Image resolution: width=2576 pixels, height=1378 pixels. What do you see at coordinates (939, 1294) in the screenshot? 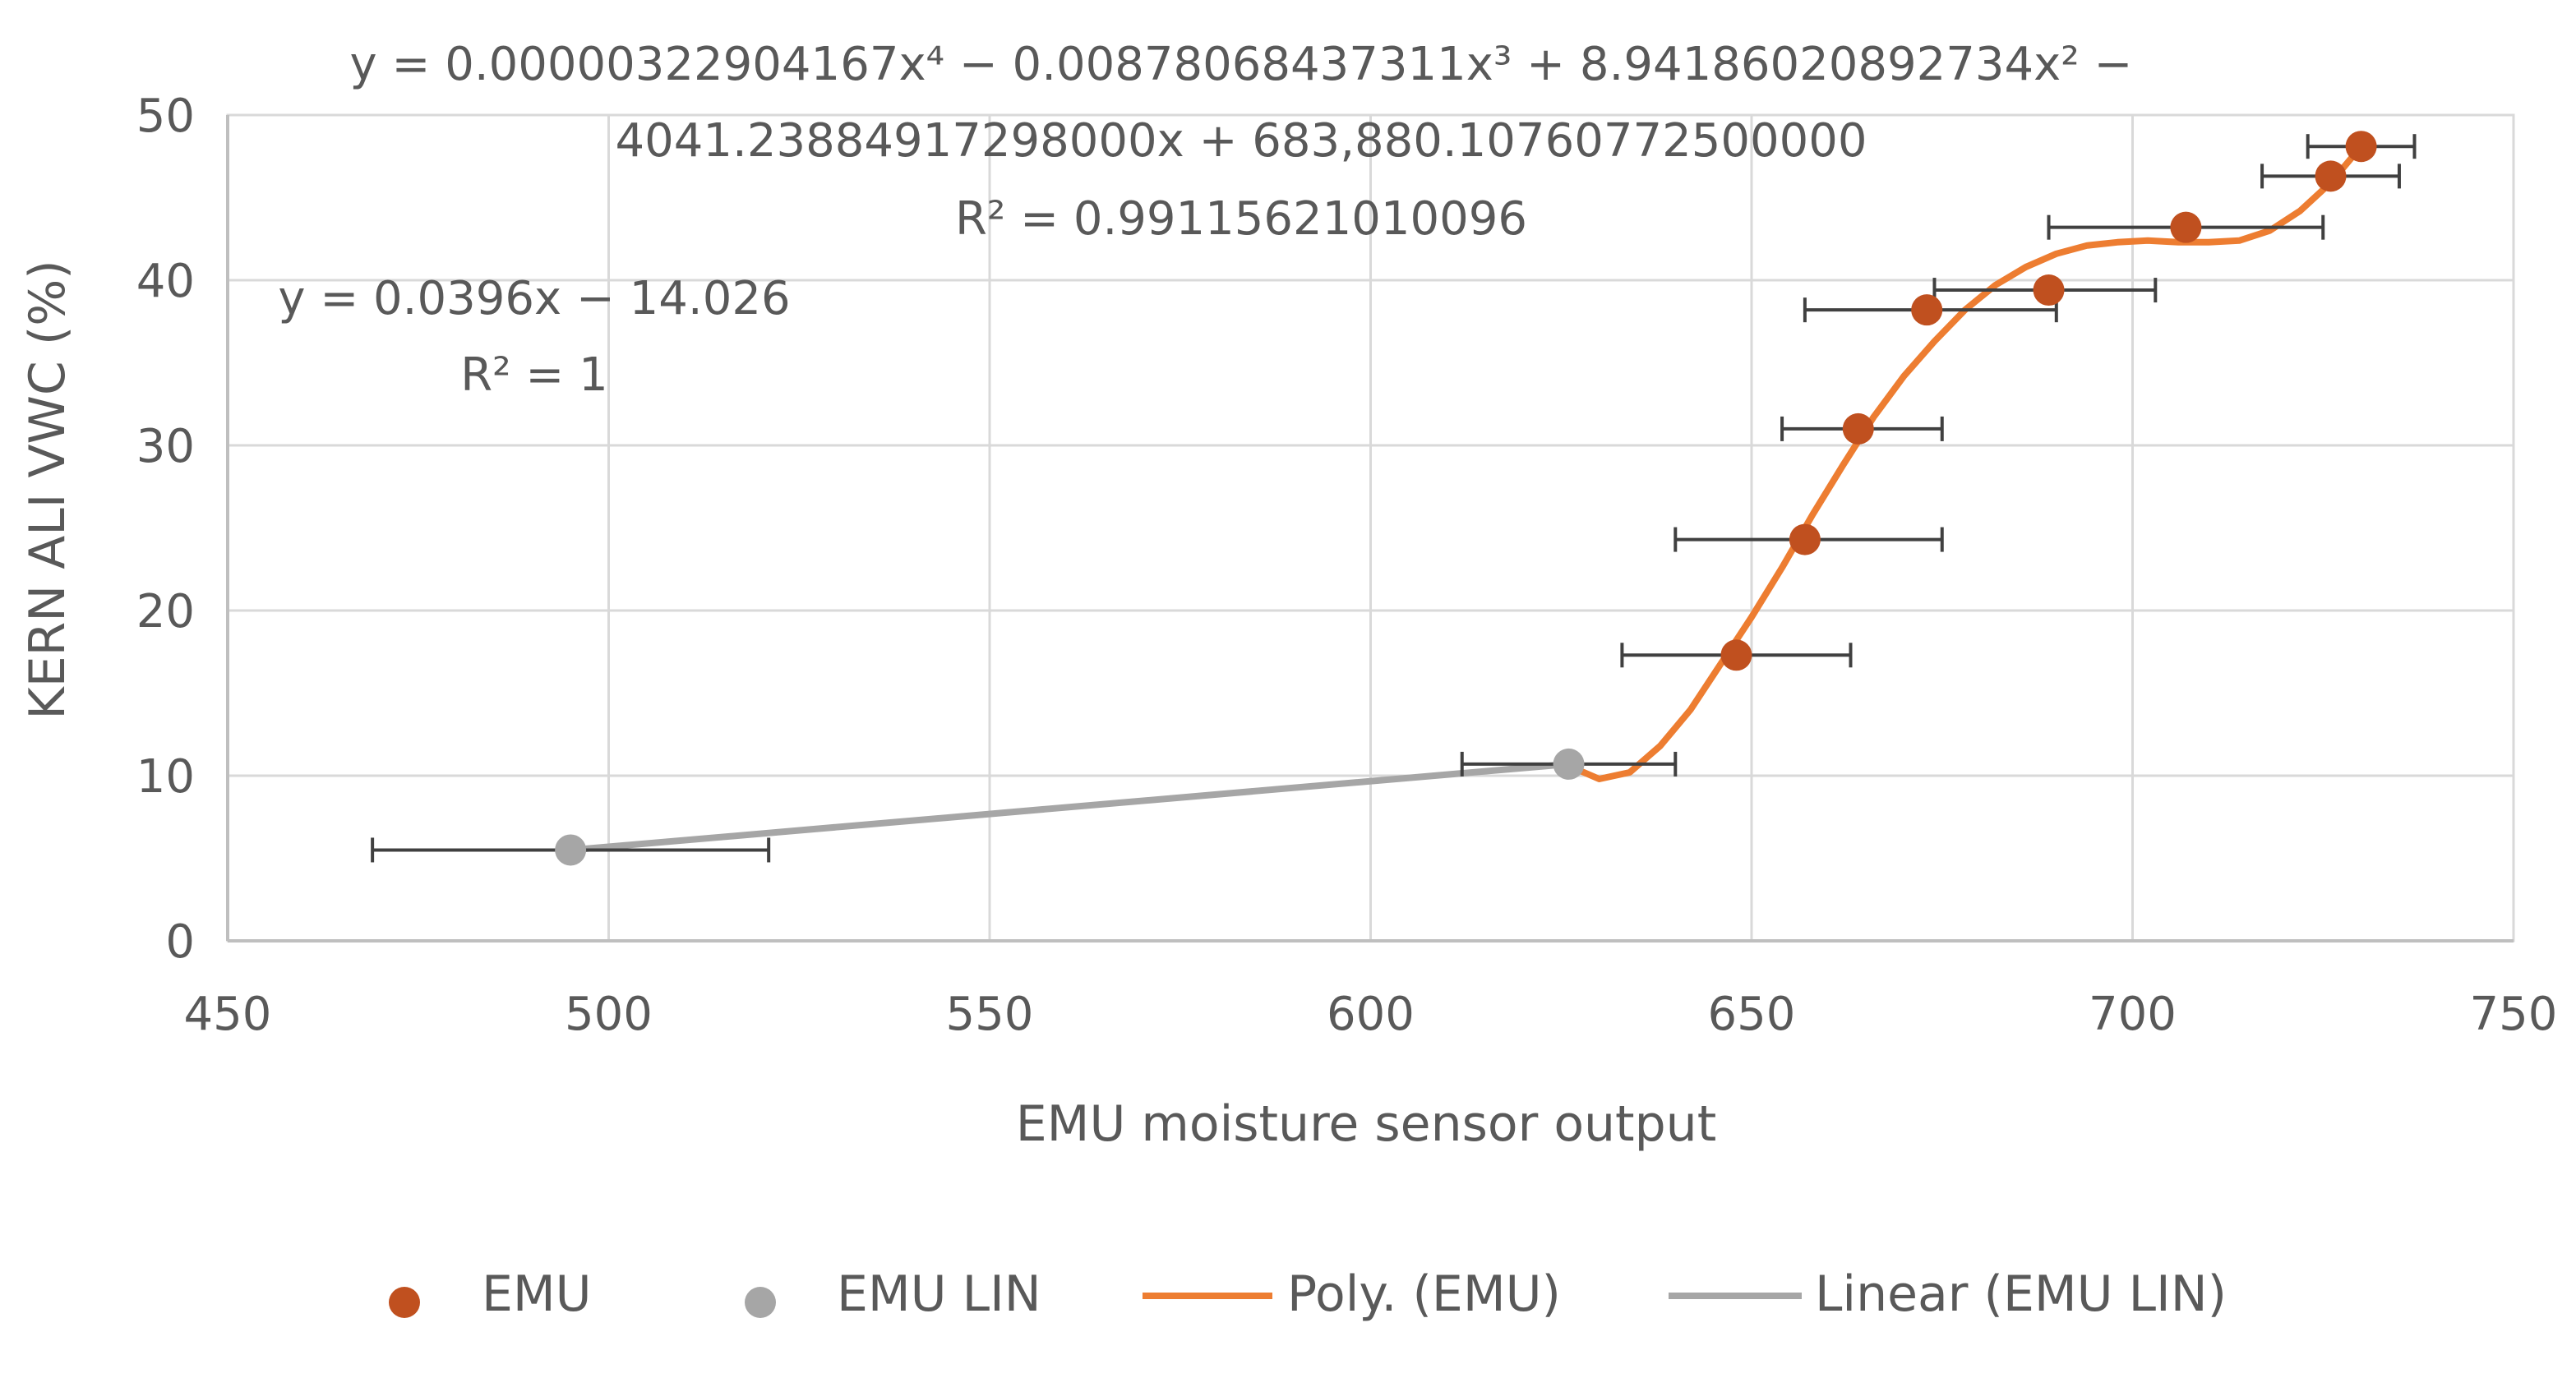
I see `legend-label: EMU LIN` at bounding box center [939, 1294].